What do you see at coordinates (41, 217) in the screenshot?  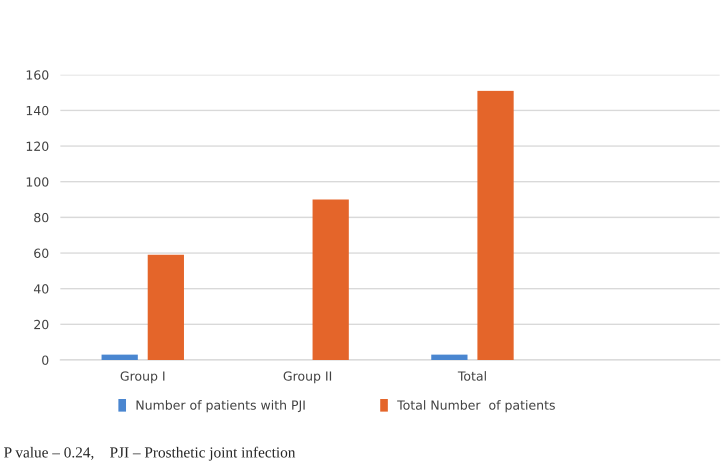 I see `y-tick-label: 80` at bounding box center [41, 217].